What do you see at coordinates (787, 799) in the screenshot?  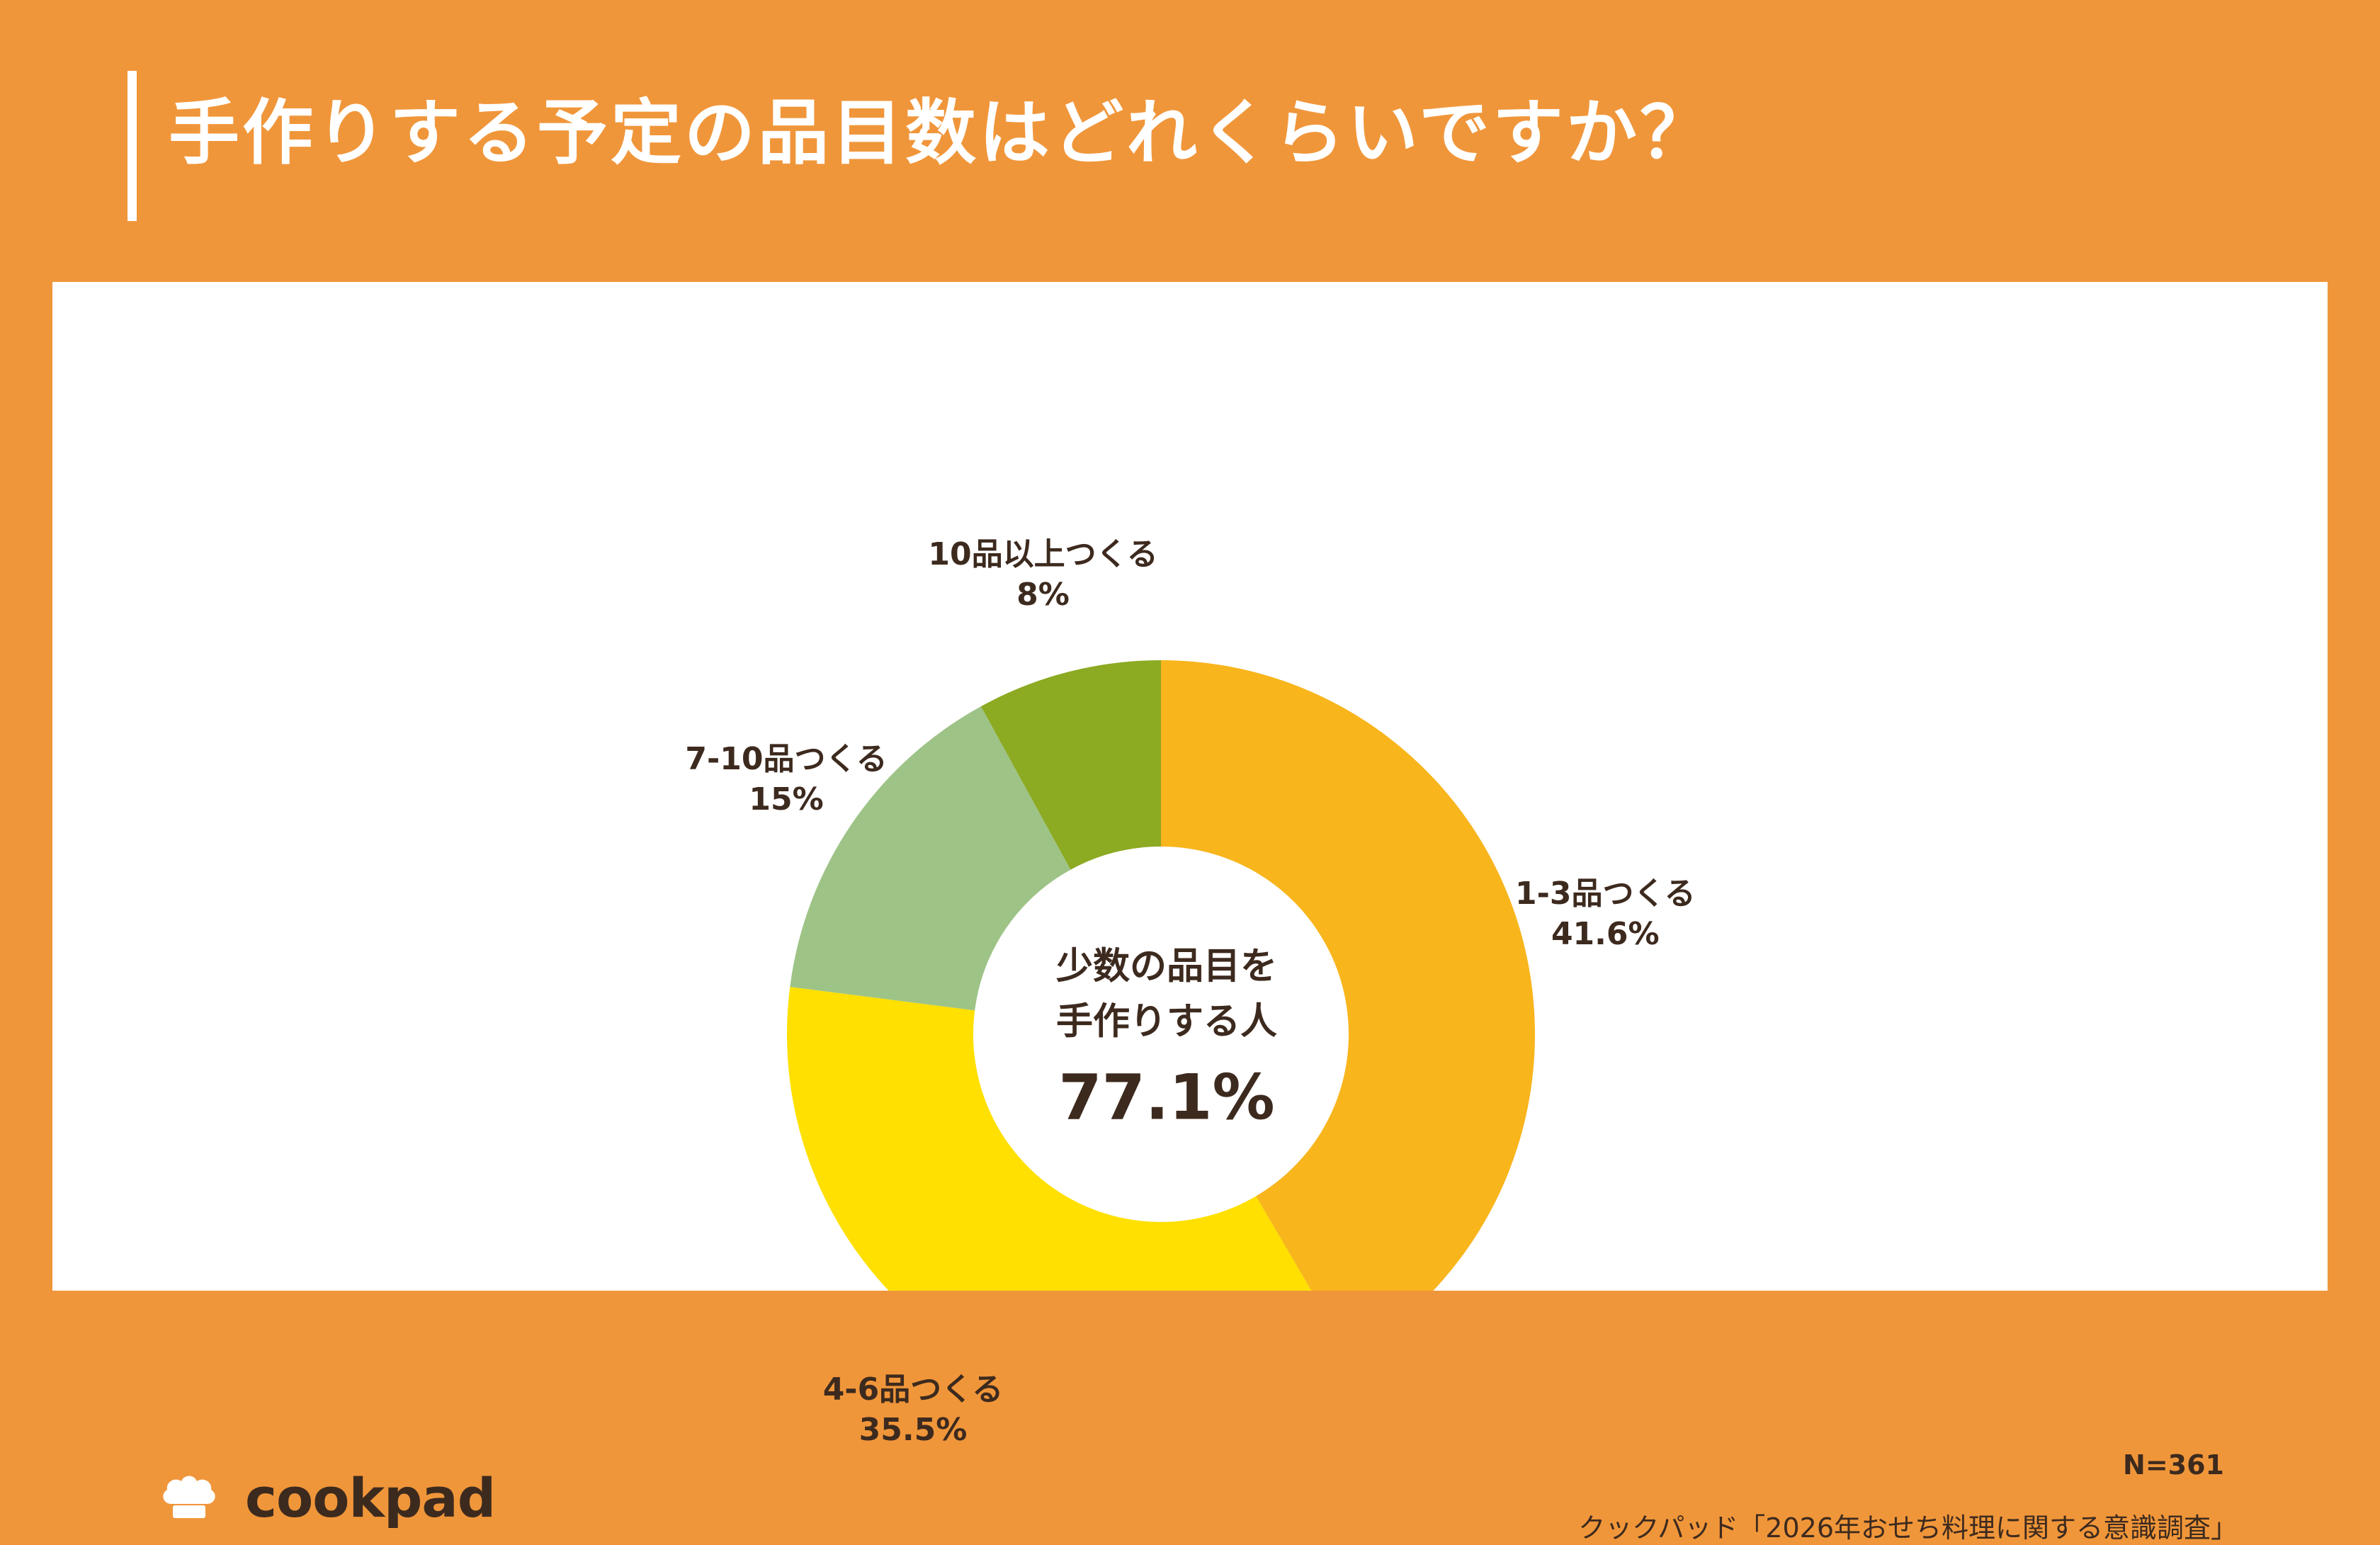 I see `segment-value: 15%` at bounding box center [787, 799].